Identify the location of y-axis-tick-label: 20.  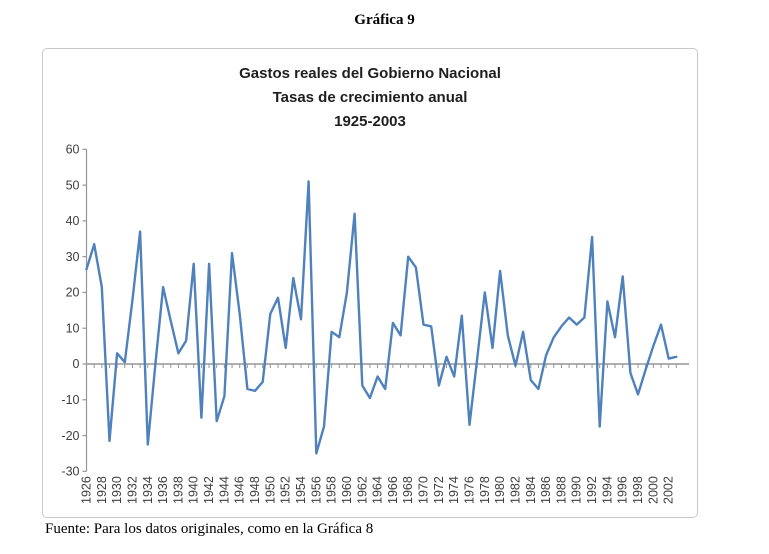
(73, 293).